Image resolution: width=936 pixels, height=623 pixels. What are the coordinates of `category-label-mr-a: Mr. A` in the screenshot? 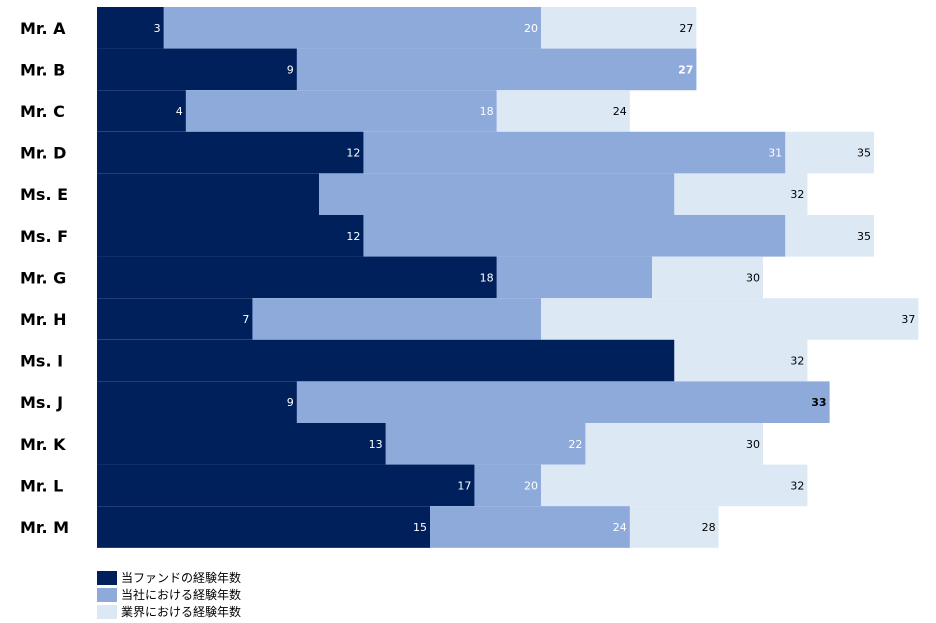 It's located at (43, 28).